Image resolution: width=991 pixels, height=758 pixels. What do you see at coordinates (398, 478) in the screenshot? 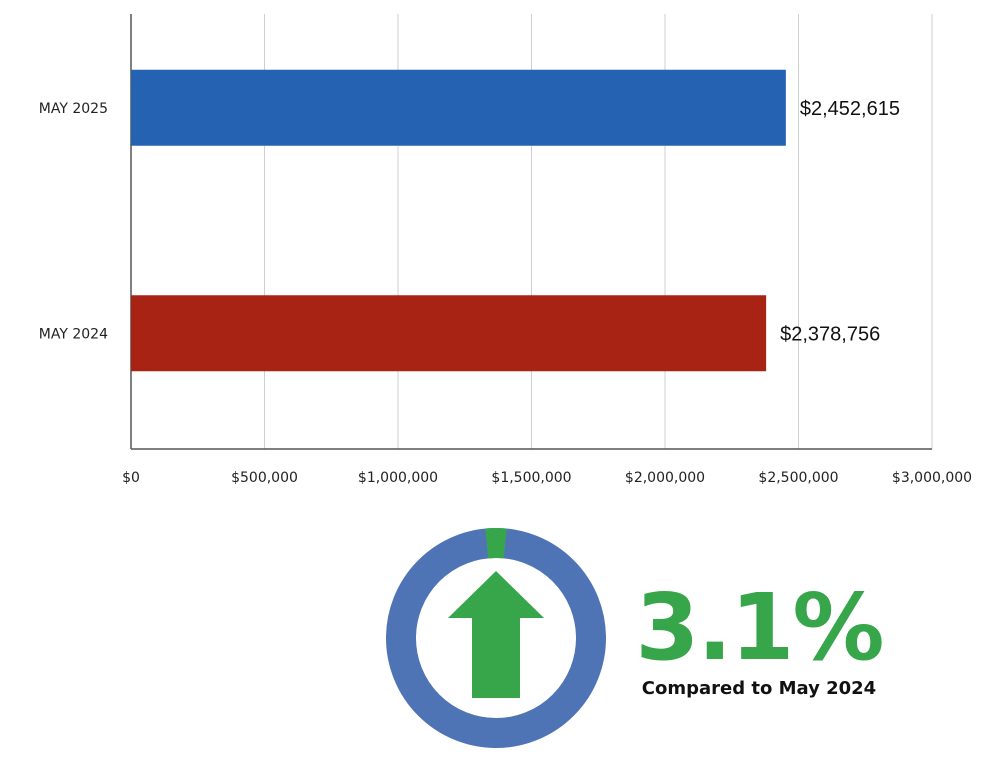
I see `x-tick-label: $1,000,000` at bounding box center [398, 478].